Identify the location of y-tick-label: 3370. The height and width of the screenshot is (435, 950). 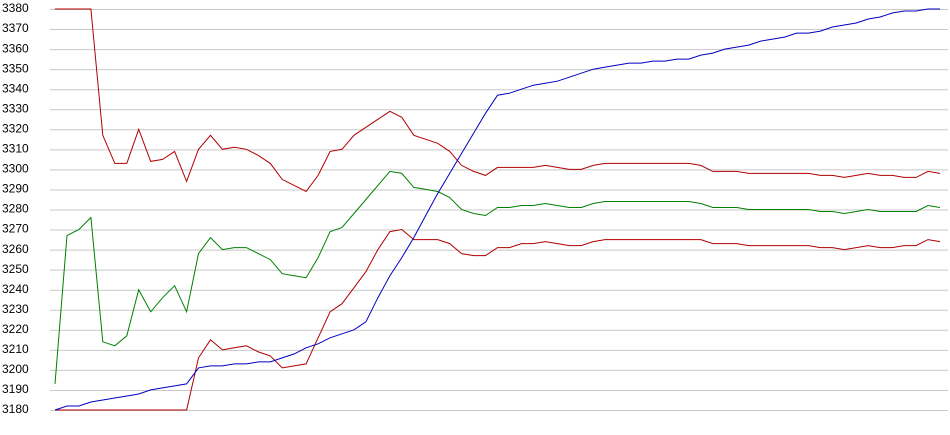
(15, 28).